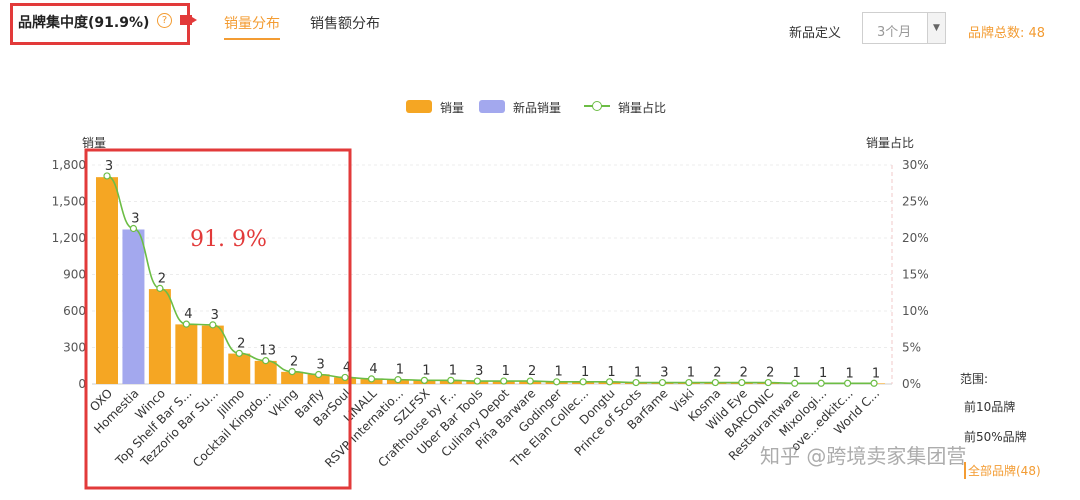  What do you see at coordinates (936, 28) in the screenshot?
I see `chevron-down-icon: ▼` at bounding box center [936, 28].